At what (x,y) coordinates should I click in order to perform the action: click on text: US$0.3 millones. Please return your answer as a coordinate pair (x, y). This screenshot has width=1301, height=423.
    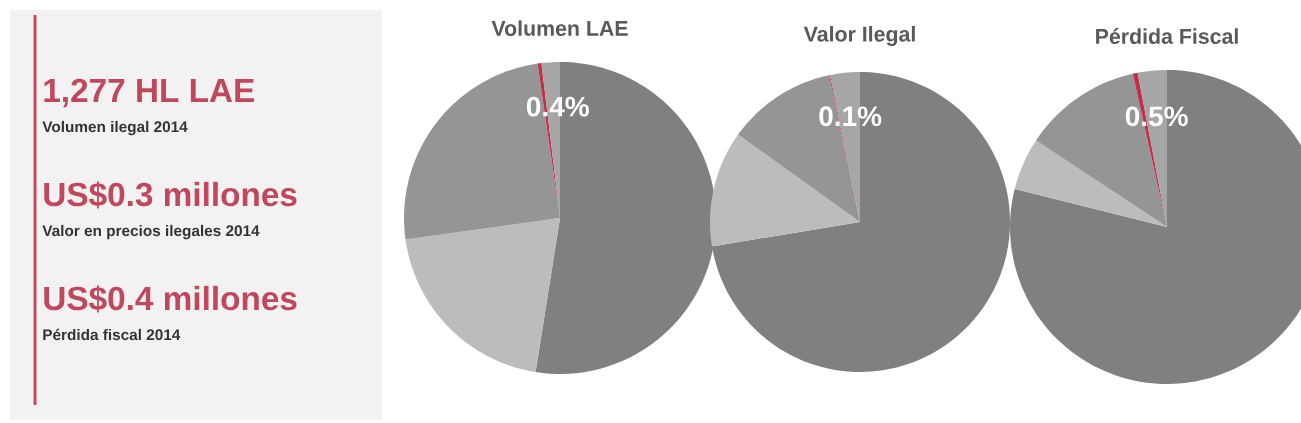
    Looking at the image, I should click on (170, 195).